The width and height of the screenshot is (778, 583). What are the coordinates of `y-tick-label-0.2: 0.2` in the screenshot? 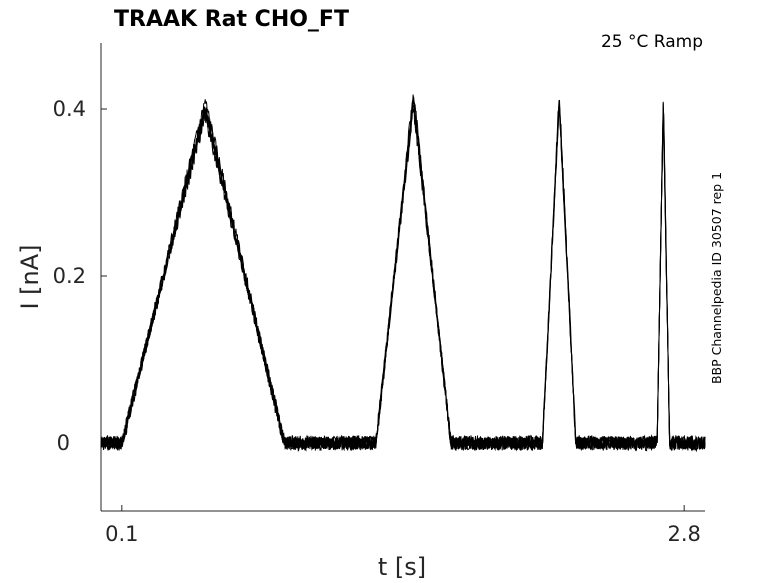 It's located at (69, 276).